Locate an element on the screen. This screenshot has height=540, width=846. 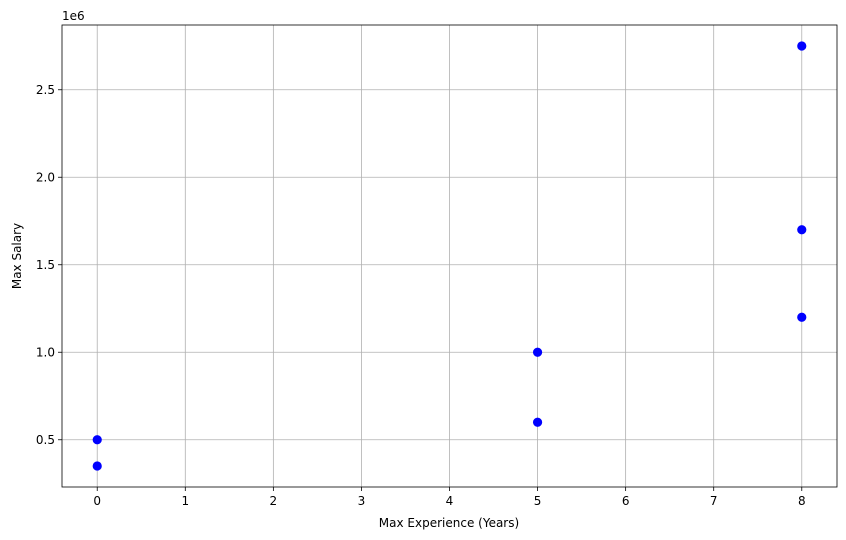
y-tick-label: 0.5 is located at coordinates (45, 440).